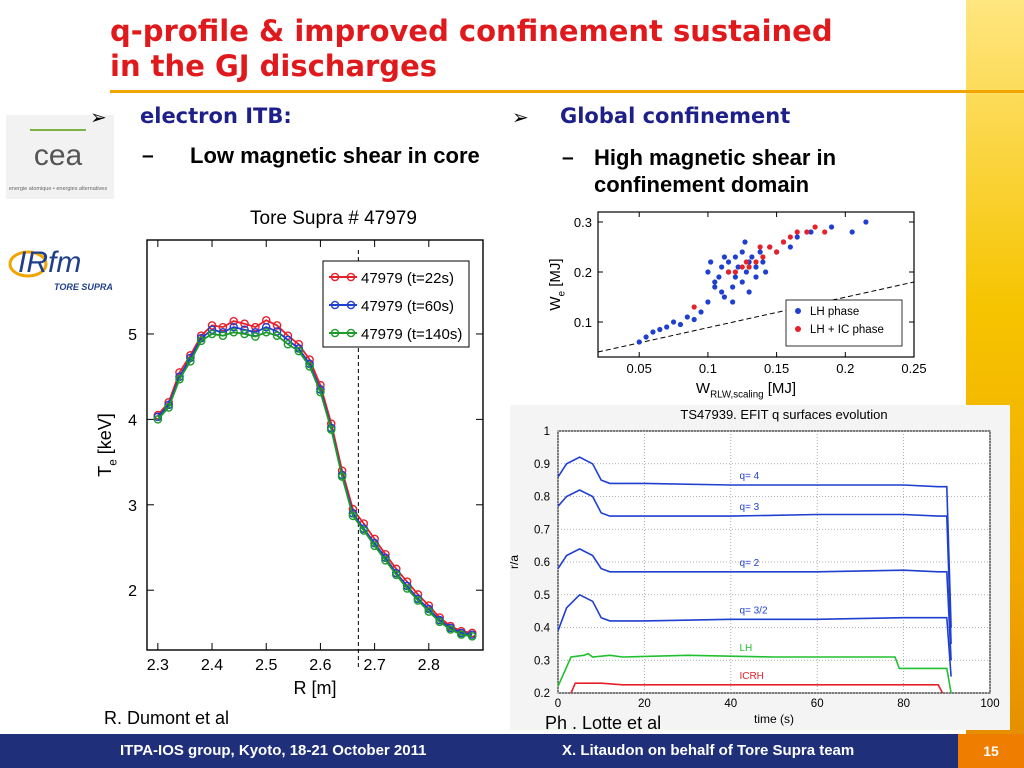 The height and width of the screenshot is (768, 1024). What do you see at coordinates (132, 335) in the screenshot?
I see `te-y-tick-label: 5` at bounding box center [132, 335].